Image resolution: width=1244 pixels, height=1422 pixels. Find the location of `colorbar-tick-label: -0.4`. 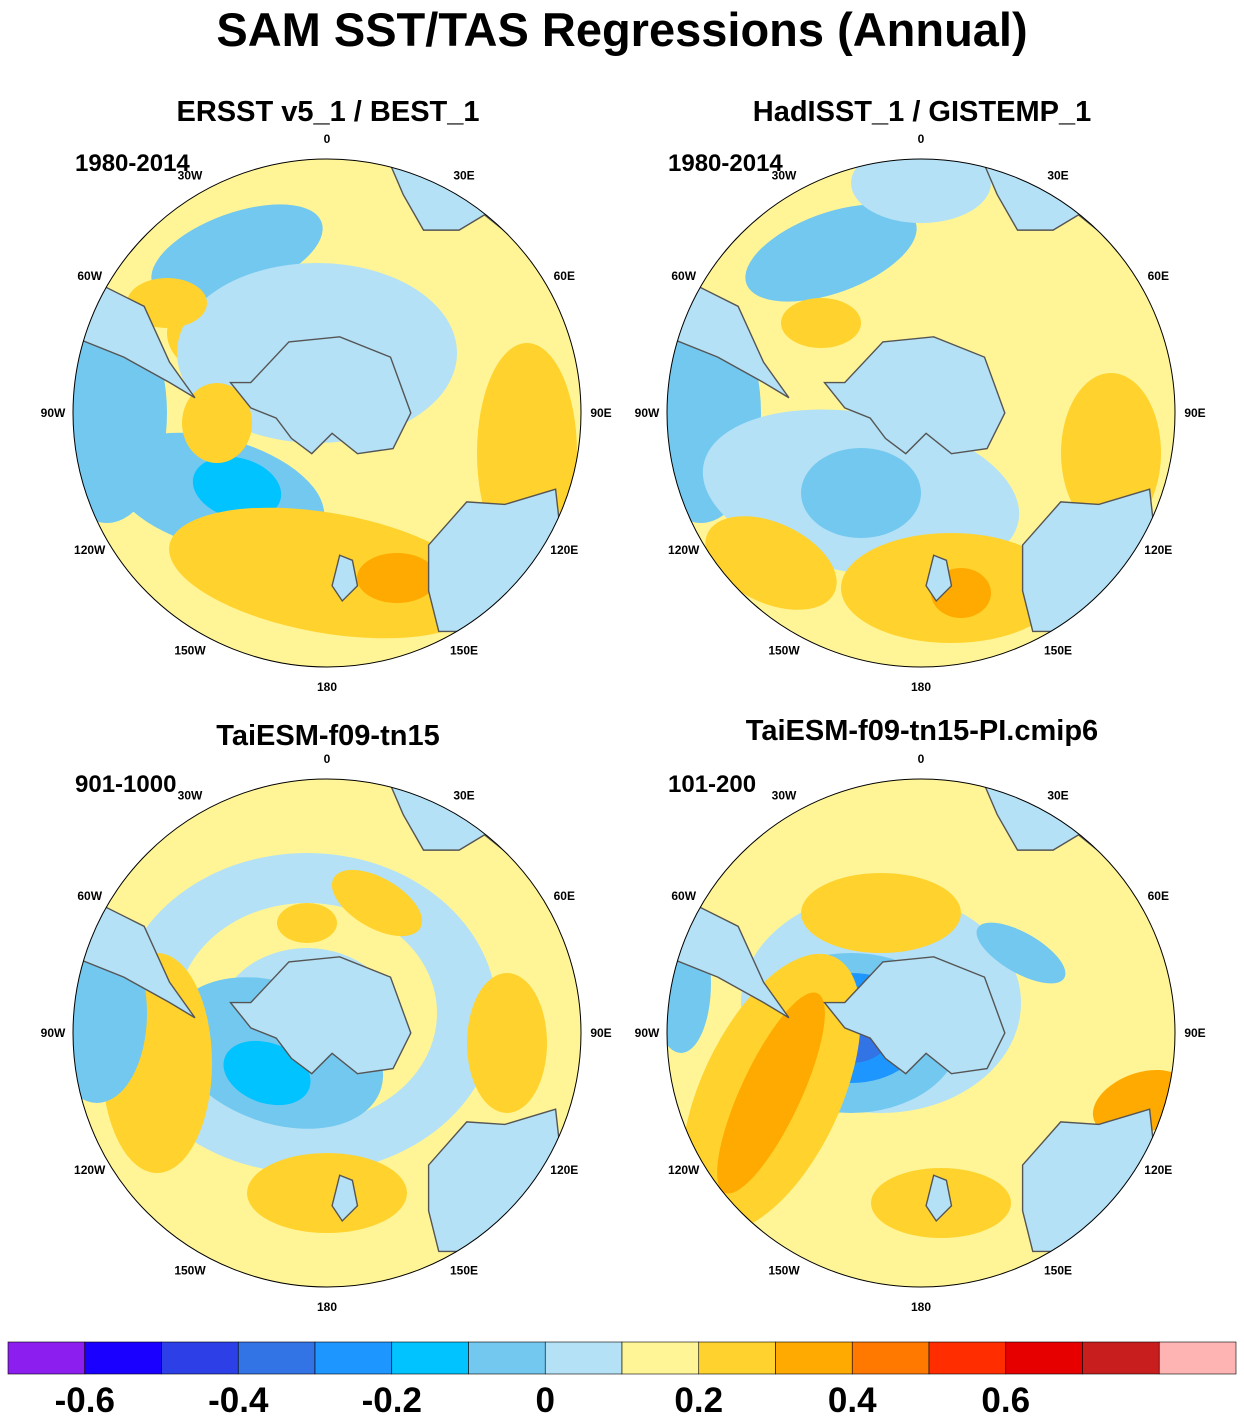

colorbar-tick-label: -0.4 is located at coordinates (238, 1400).